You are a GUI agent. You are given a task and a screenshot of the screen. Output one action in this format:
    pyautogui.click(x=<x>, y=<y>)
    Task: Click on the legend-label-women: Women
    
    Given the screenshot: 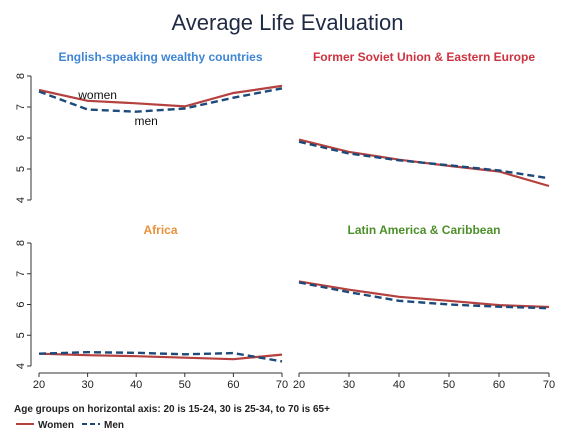 What is the action you would take?
    pyautogui.click(x=56, y=425)
    